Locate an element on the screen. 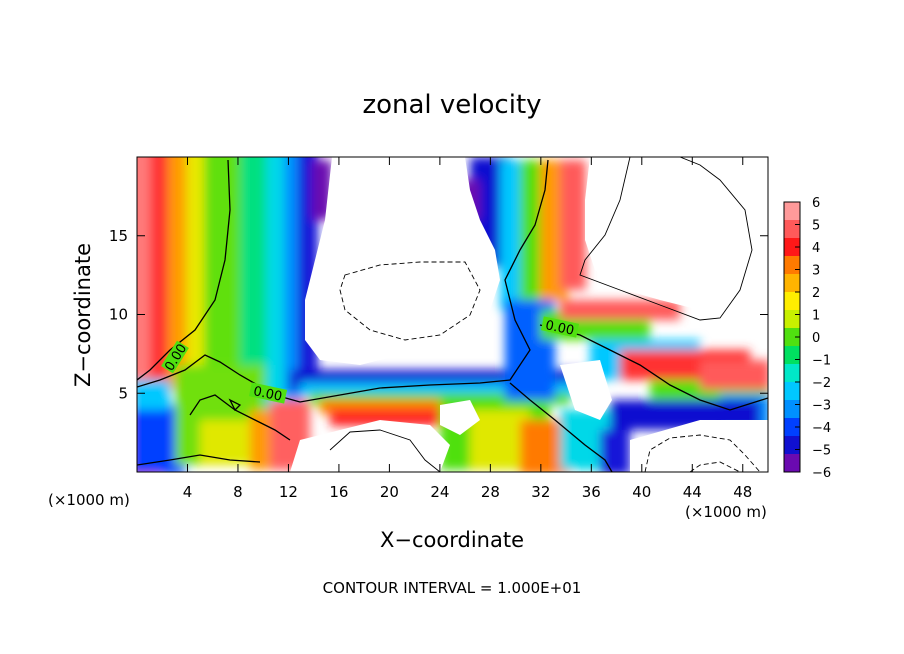 This screenshot has width=904, height=654. colorbar-label-1: 5 is located at coordinates (816, 226).